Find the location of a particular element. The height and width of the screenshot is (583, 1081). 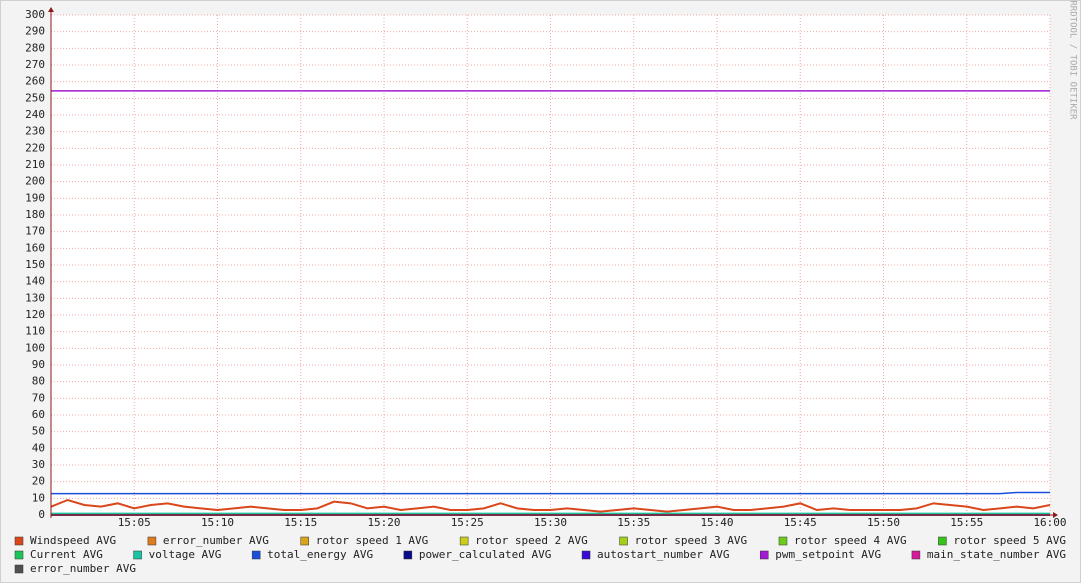

y-tick-label: 40 is located at coordinates (38, 447).